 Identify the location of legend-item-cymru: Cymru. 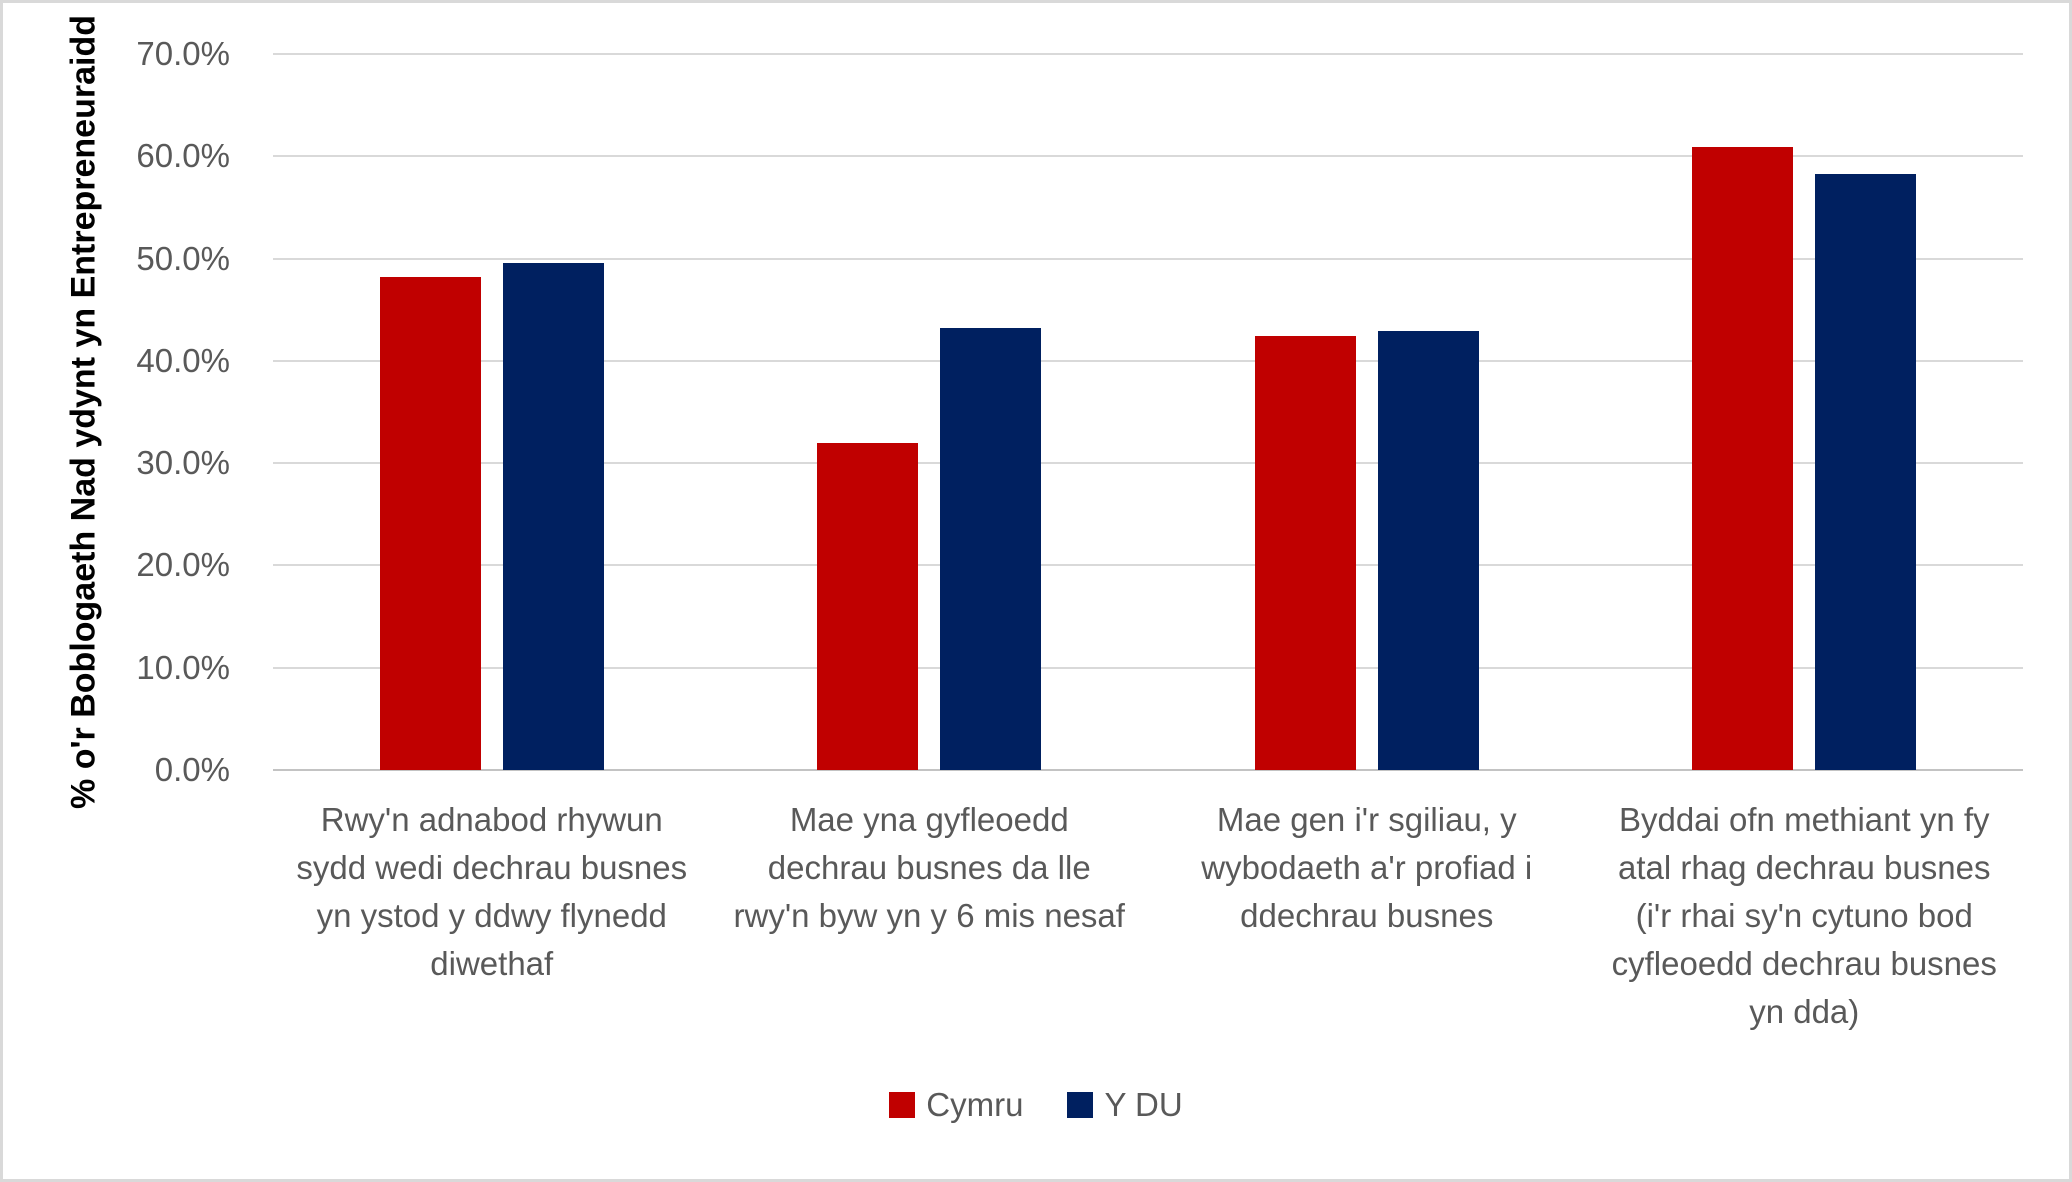
(956, 1104).